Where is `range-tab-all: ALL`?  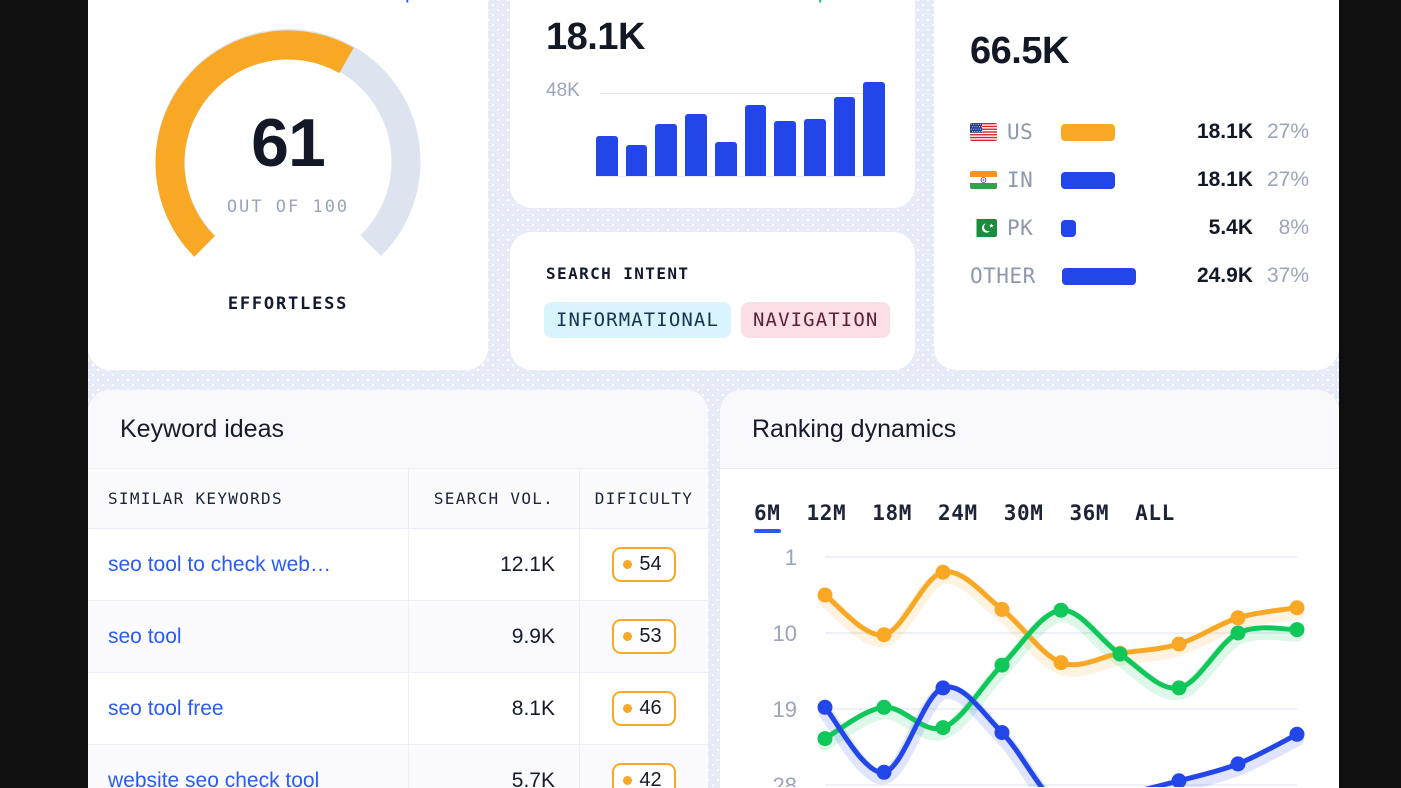 range-tab-all: ALL is located at coordinates (1155, 513).